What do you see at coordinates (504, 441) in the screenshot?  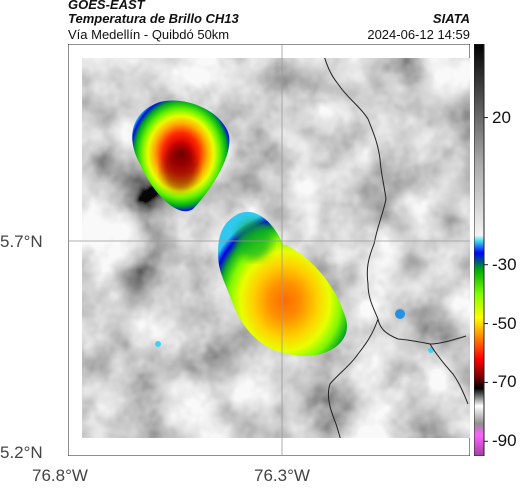 I see `colorbar-tick-label: -90` at bounding box center [504, 441].